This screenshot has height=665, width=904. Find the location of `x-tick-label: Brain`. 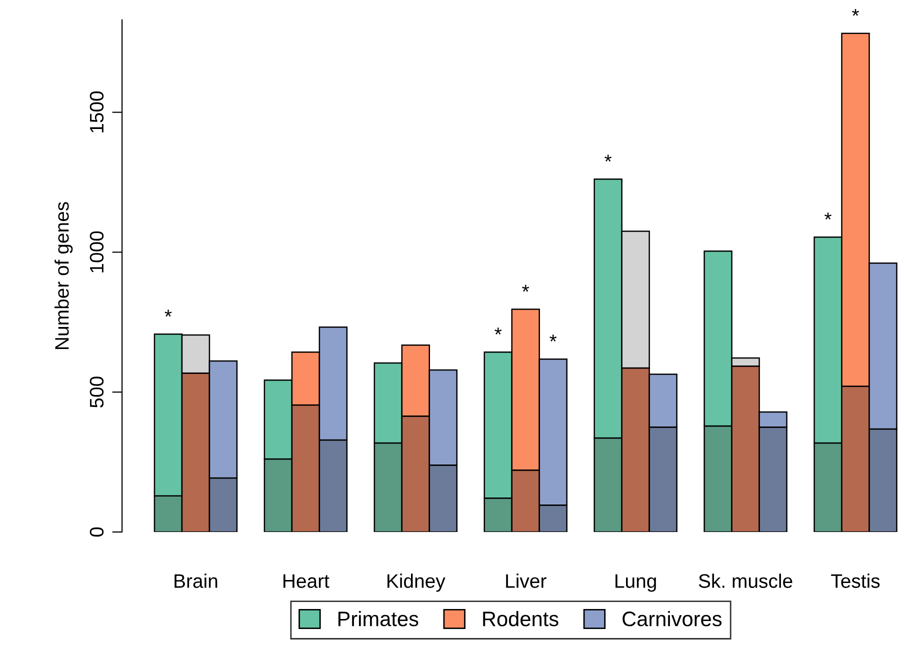

x-tick-label: Brain is located at coordinates (196, 581).